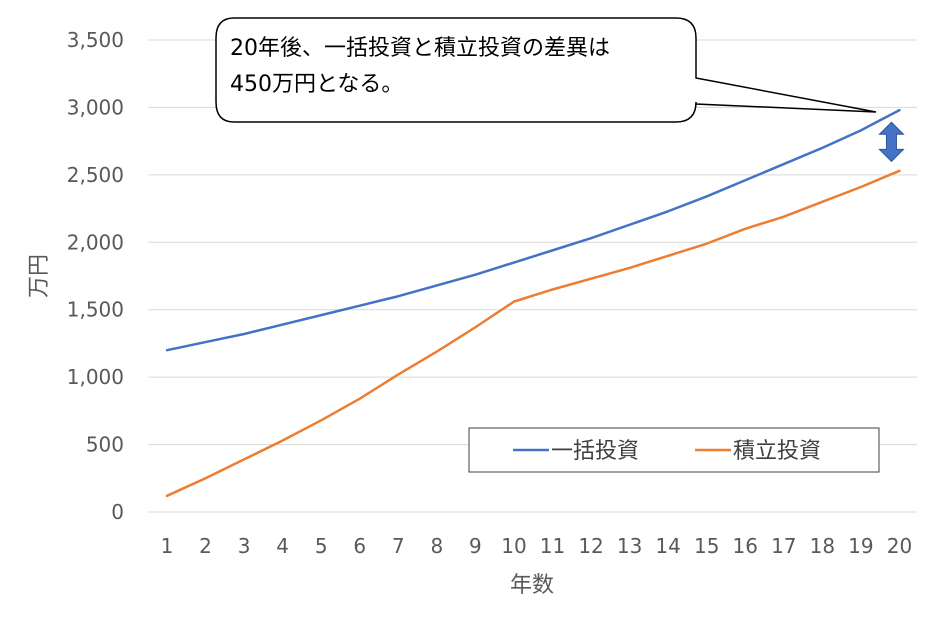 This screenshot has width=949, height=618. What do you see at coordinates (777, 451) in the screenshot?
I see `legend-label-installment: 積立投資` at bounding box center [777, 451].